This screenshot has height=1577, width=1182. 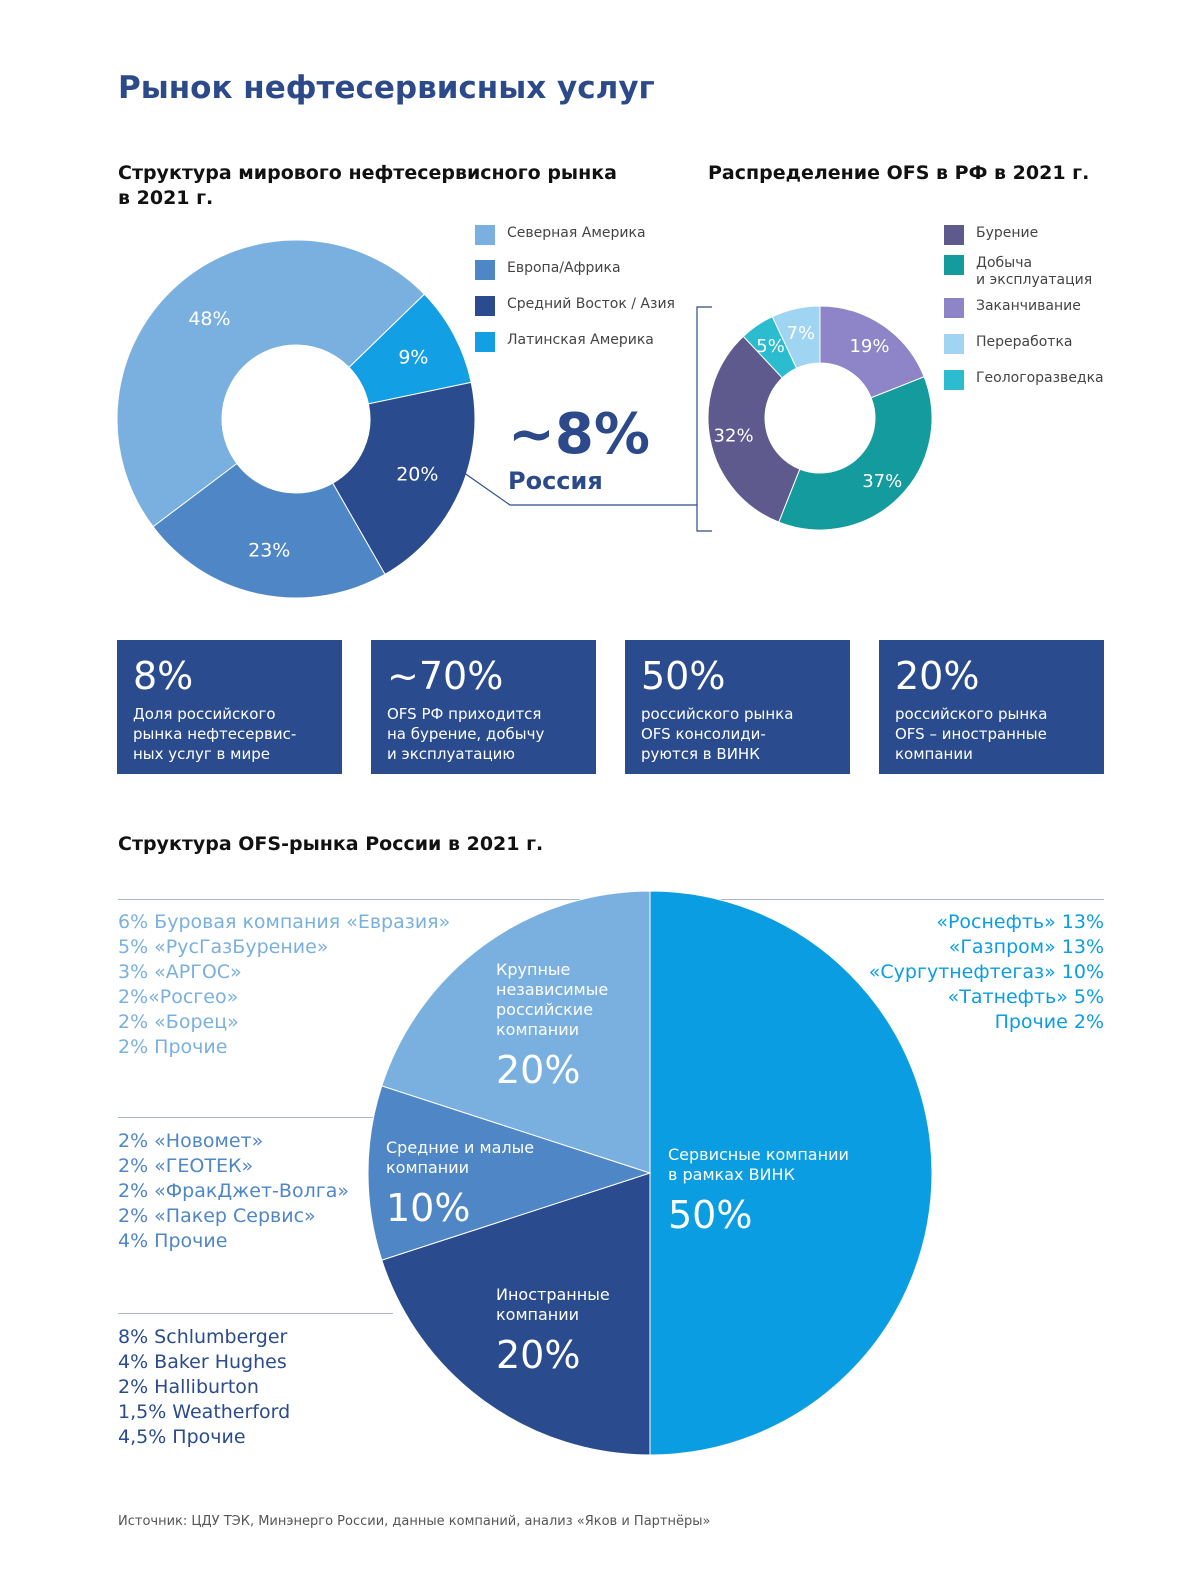 I want to click on slice-иностранные-компании, so click(x=516, y=1314).